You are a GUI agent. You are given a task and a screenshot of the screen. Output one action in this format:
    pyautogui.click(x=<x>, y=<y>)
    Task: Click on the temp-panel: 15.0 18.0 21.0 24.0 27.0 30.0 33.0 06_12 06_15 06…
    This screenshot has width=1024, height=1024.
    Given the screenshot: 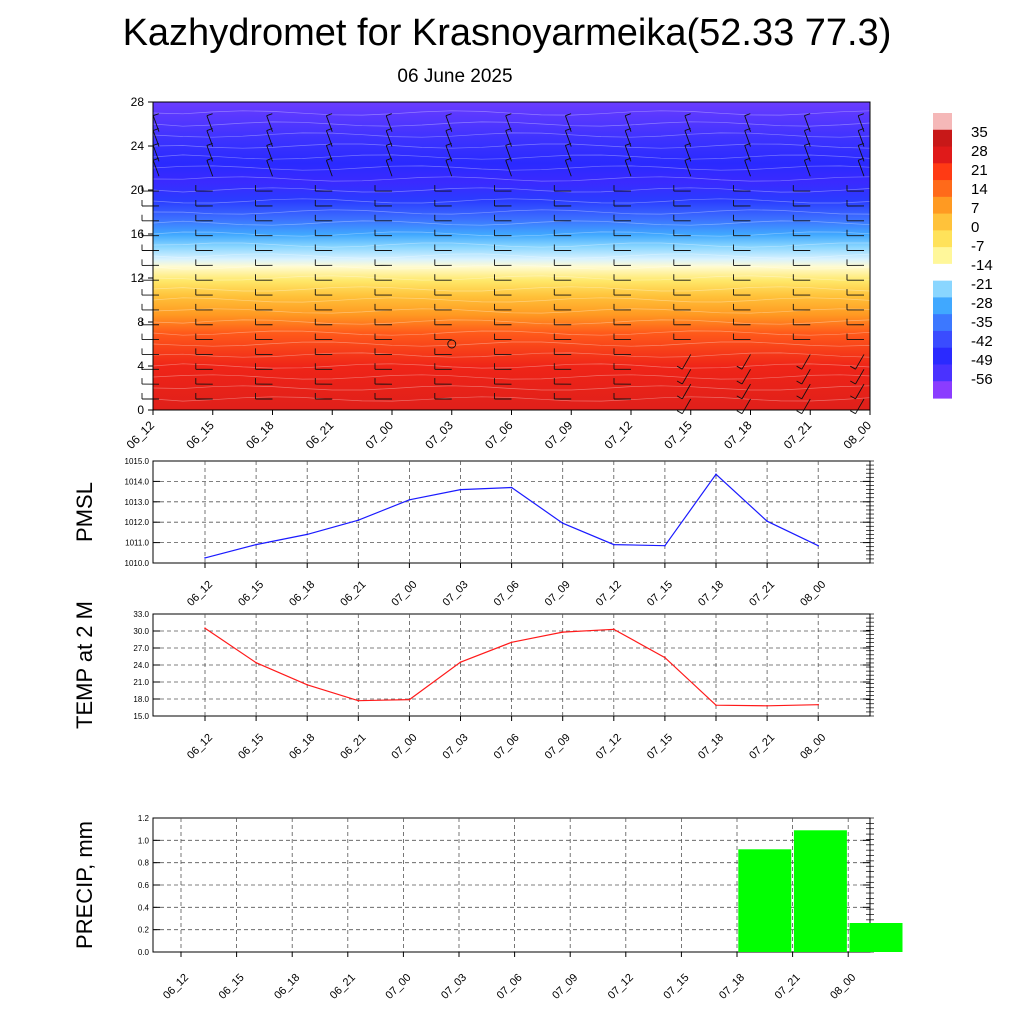 What is the action you would take?
    pyautogui.click(x=473, y=681)
    